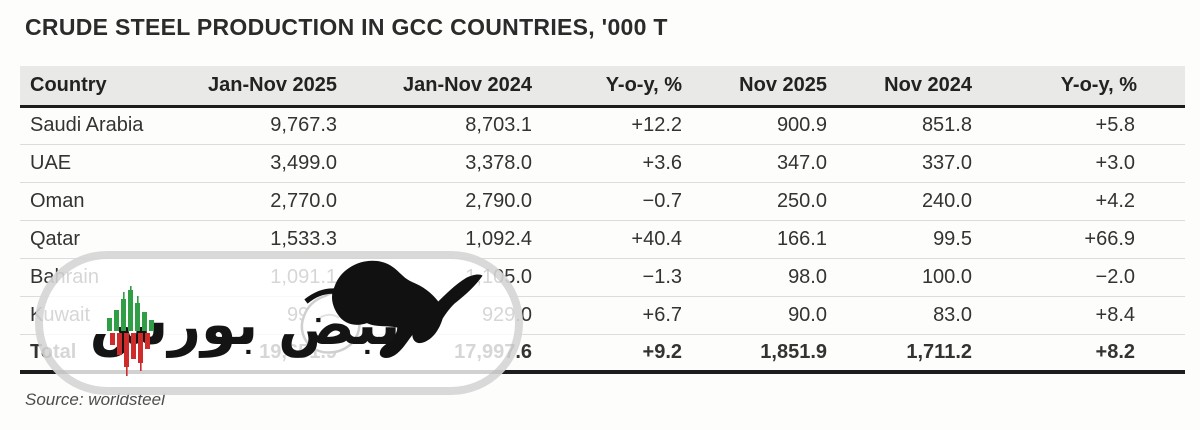  I want to click on table-row: UAE 3,499.0 3,378.0 +3.6 347.0 337.0 +3.0, so click(602, 163).